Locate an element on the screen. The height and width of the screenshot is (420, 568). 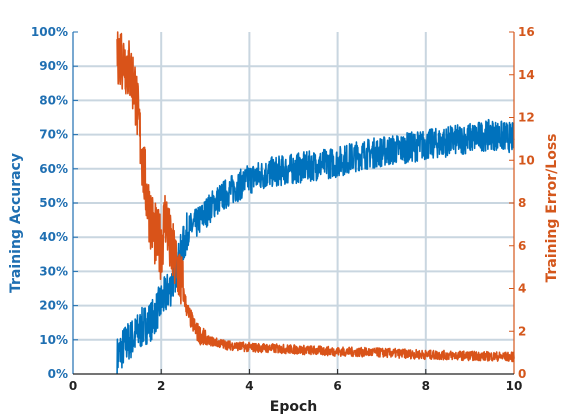
y-left-tick-label: 0% is located at coordinates (58, 374).